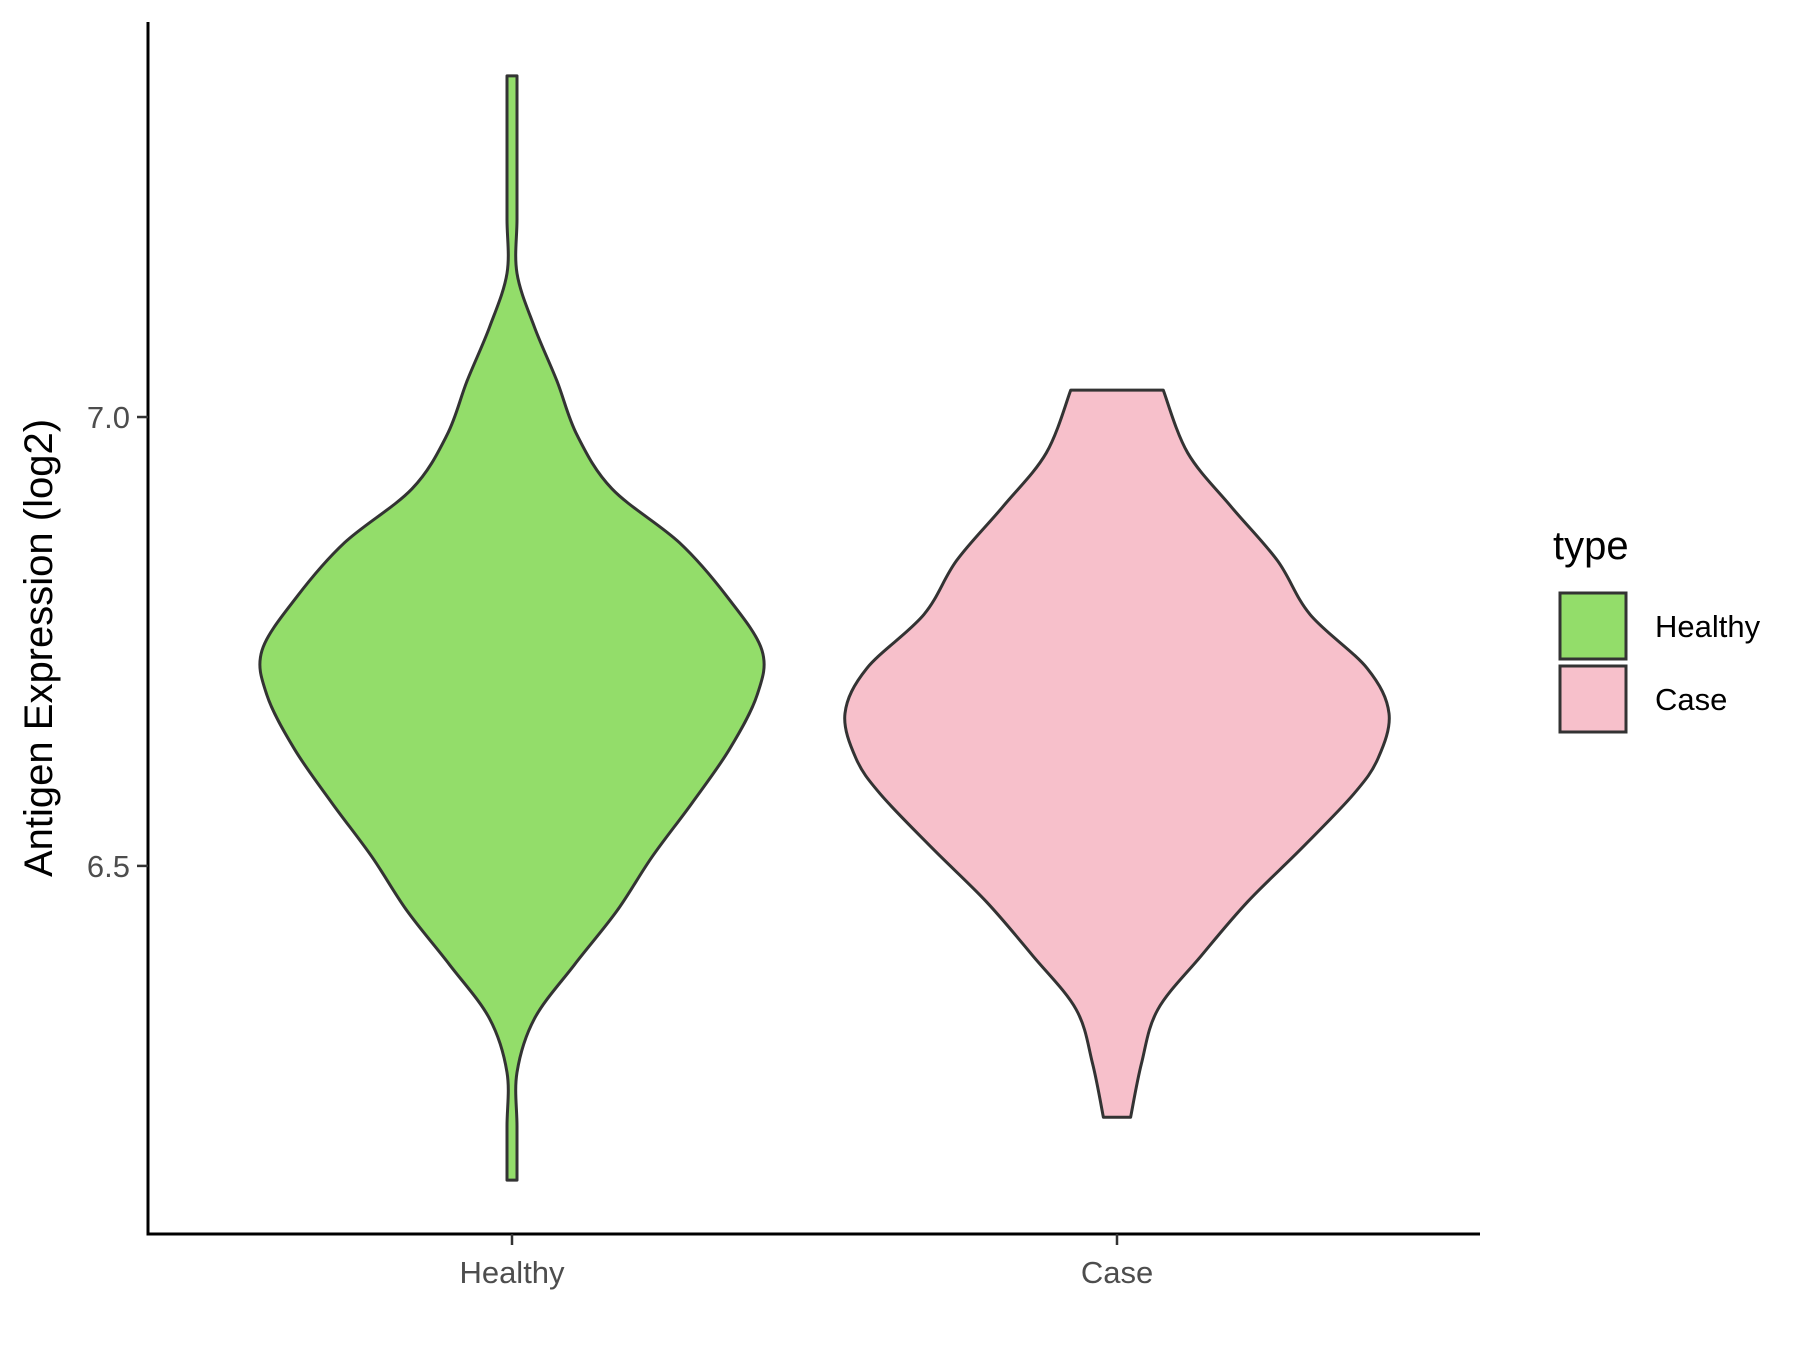 The height and width of the screenshot is (1350, 1800). What do you see at coordinates (1708, 626) in the screenshot?
I see `legend-label-healthy: Healthy` at bounding box center [1708, 626].